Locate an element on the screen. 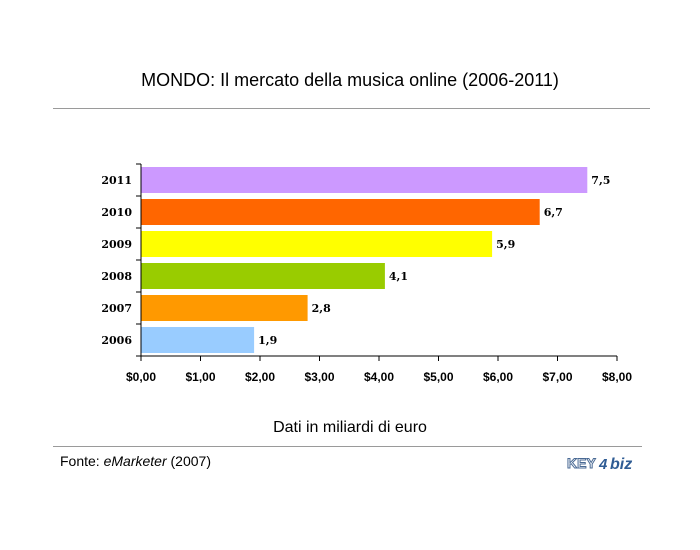 This screenshot has width=700, height=550. category-label-2010: 2010 is located at coordinates (116, 212).